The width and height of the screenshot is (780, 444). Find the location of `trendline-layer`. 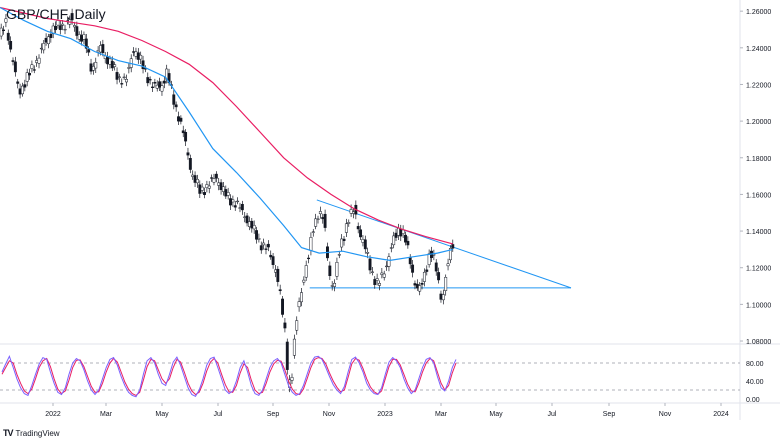

trendline-layer is located at coordinates (440, 244).